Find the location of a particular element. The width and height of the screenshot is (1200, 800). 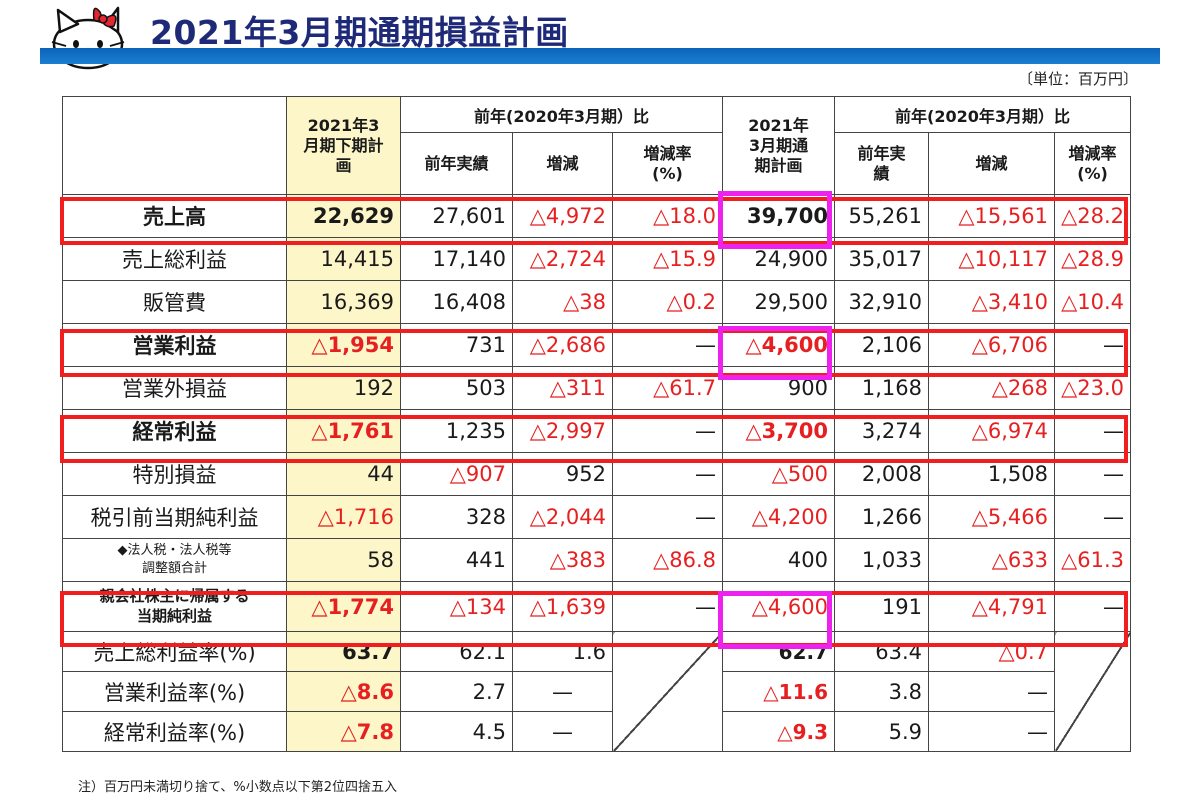

row-label: 営業利益 is located at coordinates (174, 345).